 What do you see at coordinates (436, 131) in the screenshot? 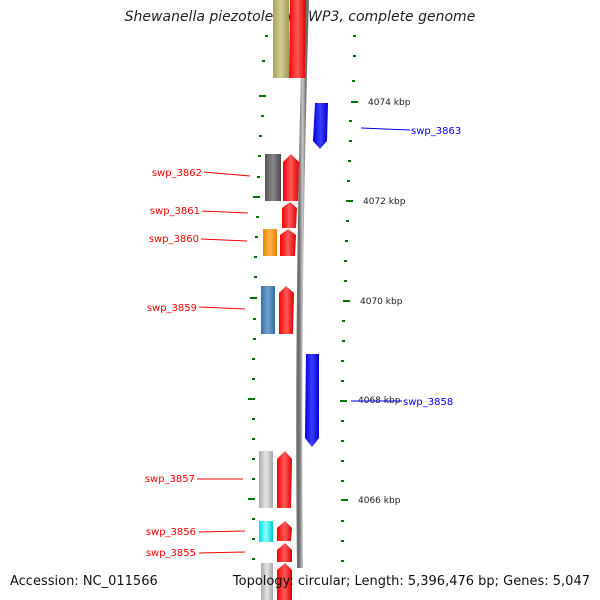
I see `gene-label: swp_3863` at bounding box center [436, 131].